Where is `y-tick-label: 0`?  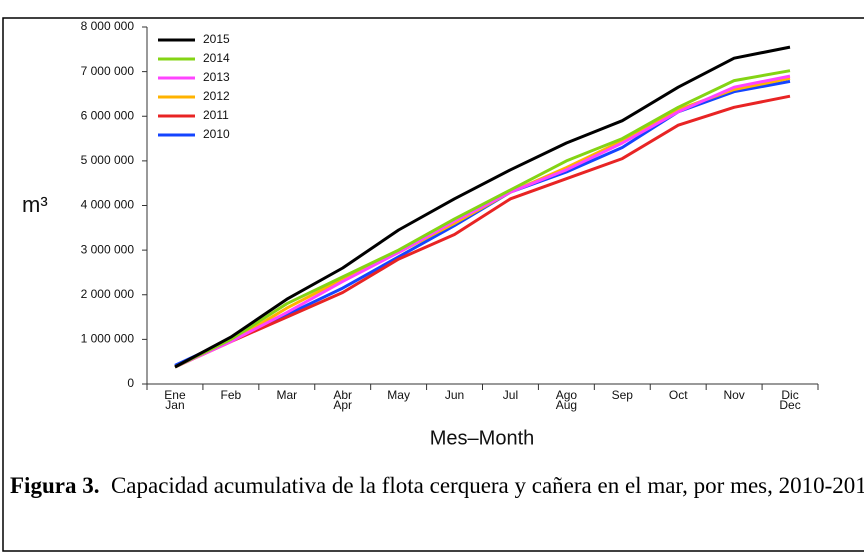 y-tick-label: 0 is located at coordinates (130, 383).